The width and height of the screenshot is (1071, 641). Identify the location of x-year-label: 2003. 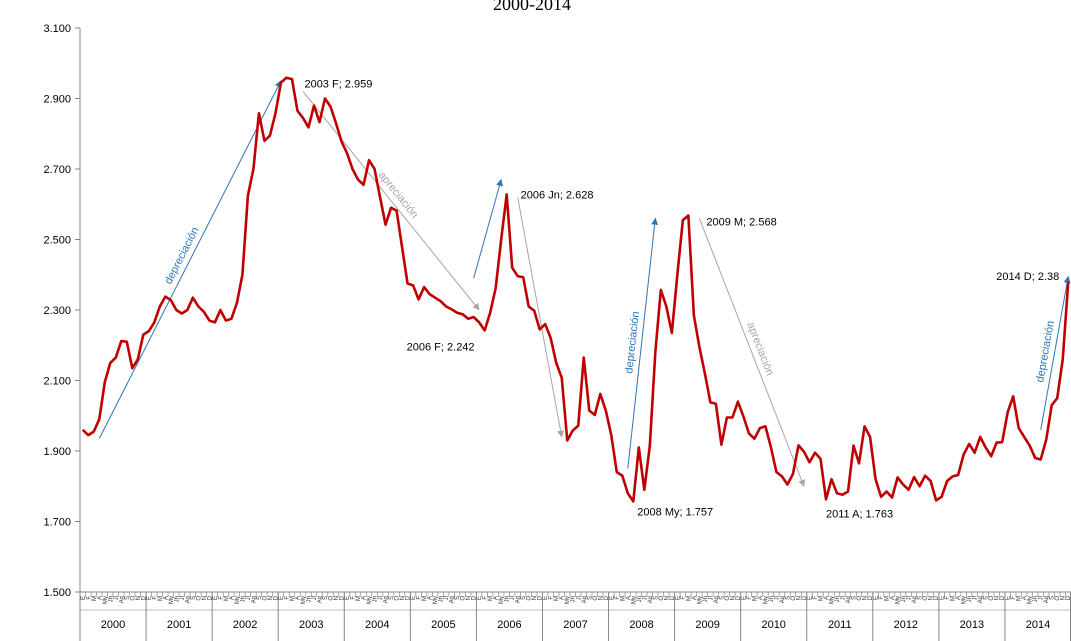
(311, 625).